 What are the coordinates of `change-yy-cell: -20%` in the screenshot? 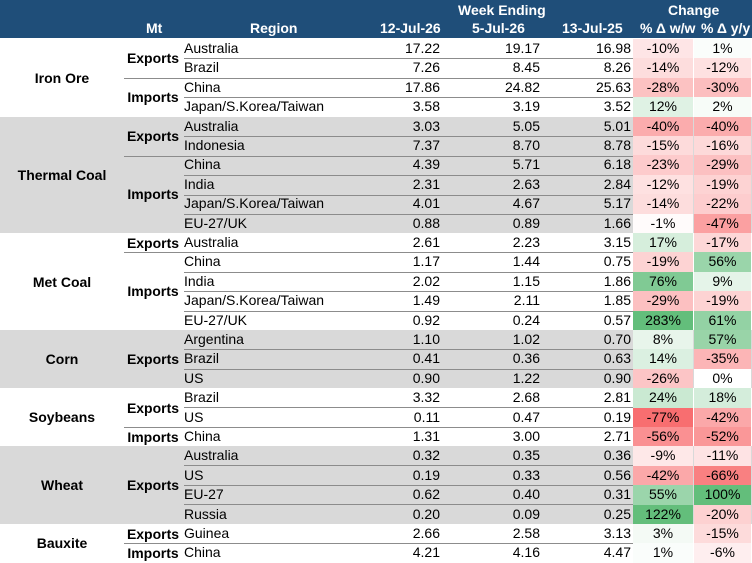 It's located at (722, 514).